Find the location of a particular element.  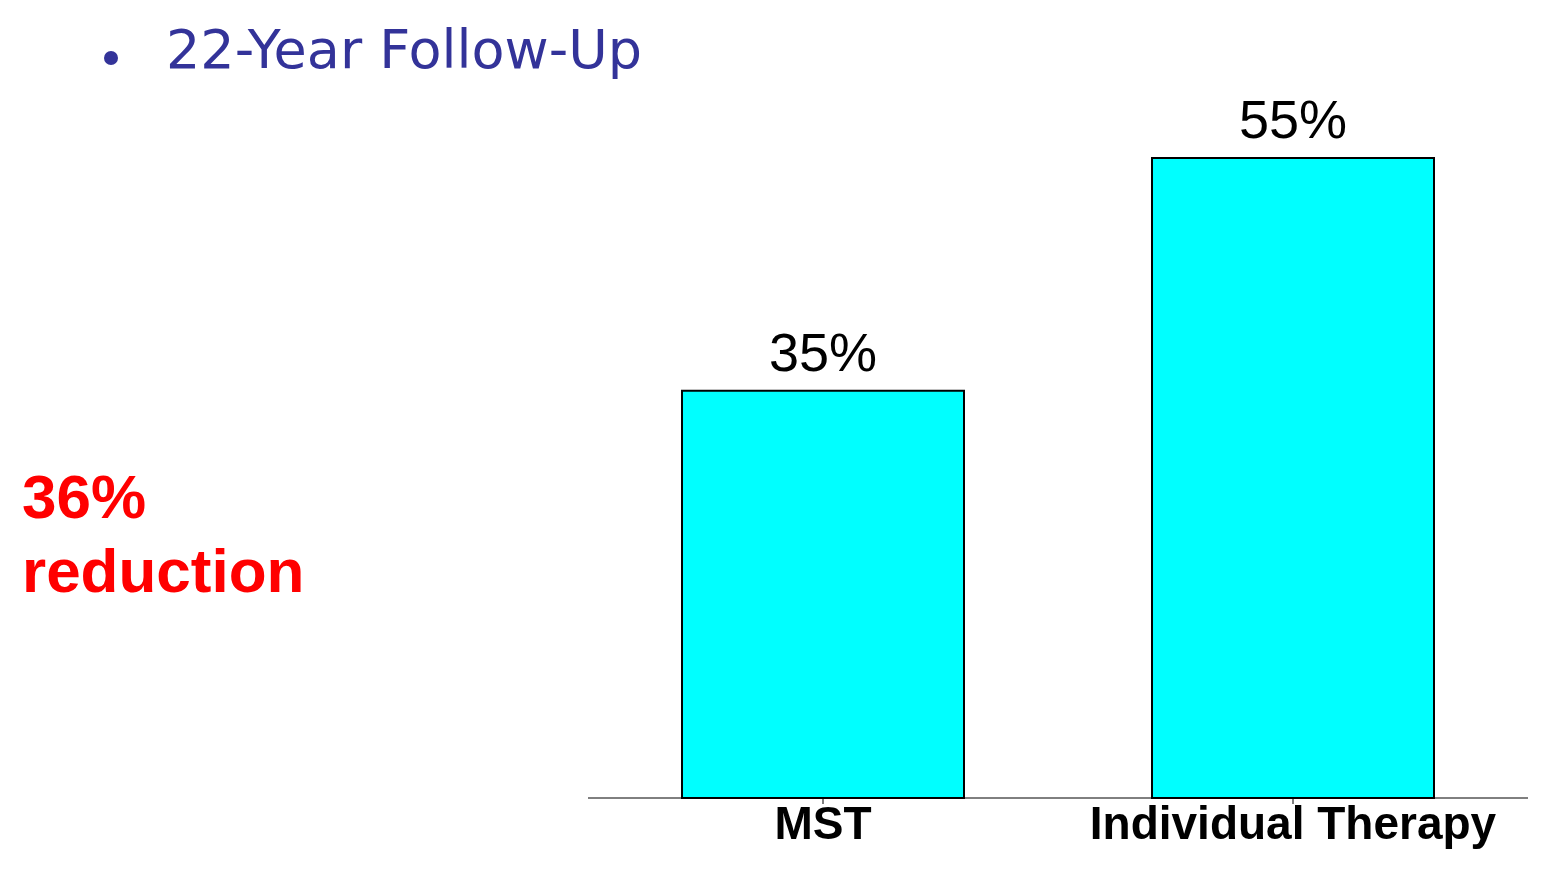

data-label: 35% is located at coordinates (823, 351).